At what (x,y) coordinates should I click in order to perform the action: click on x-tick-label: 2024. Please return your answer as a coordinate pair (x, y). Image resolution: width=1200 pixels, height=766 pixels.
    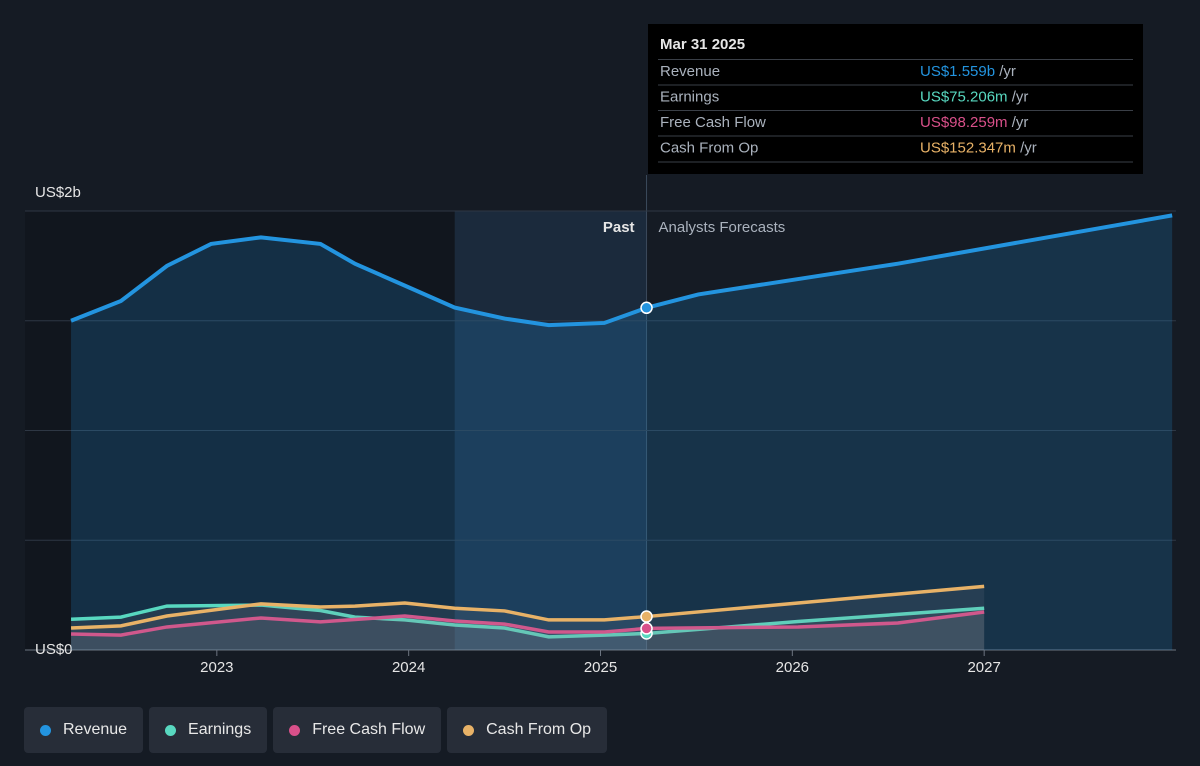
    Looking at the image, I should click on (408, 667).